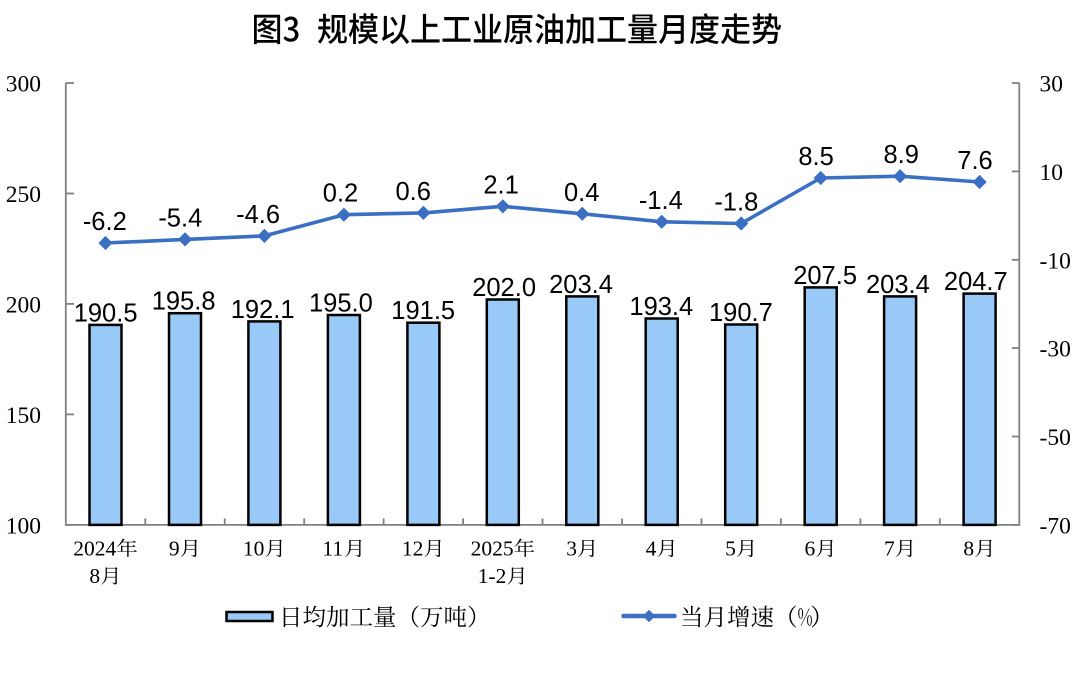 The height and width of the screenshot is (676, 1080). Describe the element at coordinates (581, 193) in the screenshot. I see `svg-text: 0.4` at that location.